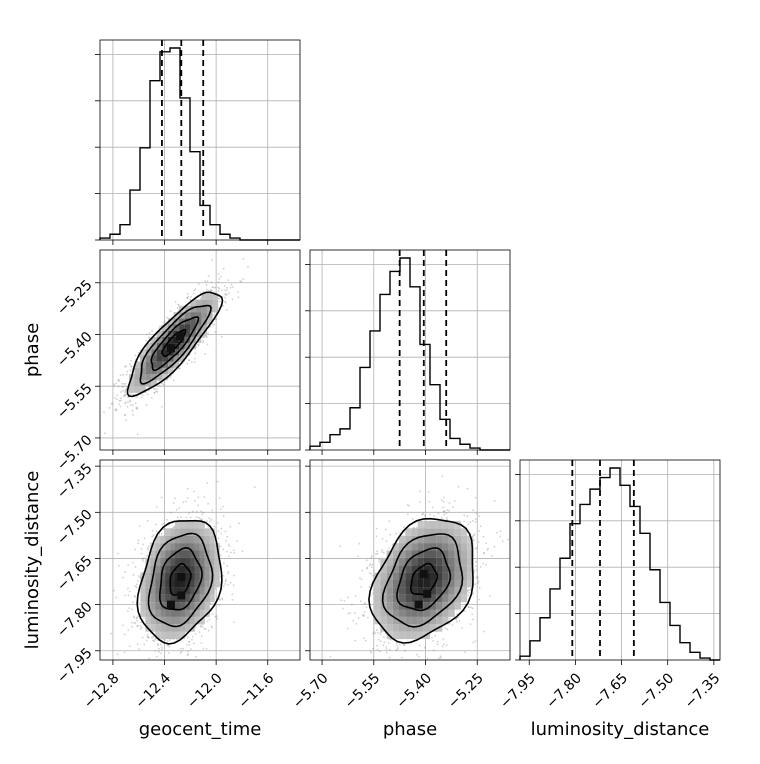  What do you see at coordinates (200, 350) in the screenshot?
I see `joint-geocent_time-phase-background` at bounding box center [200, 350].